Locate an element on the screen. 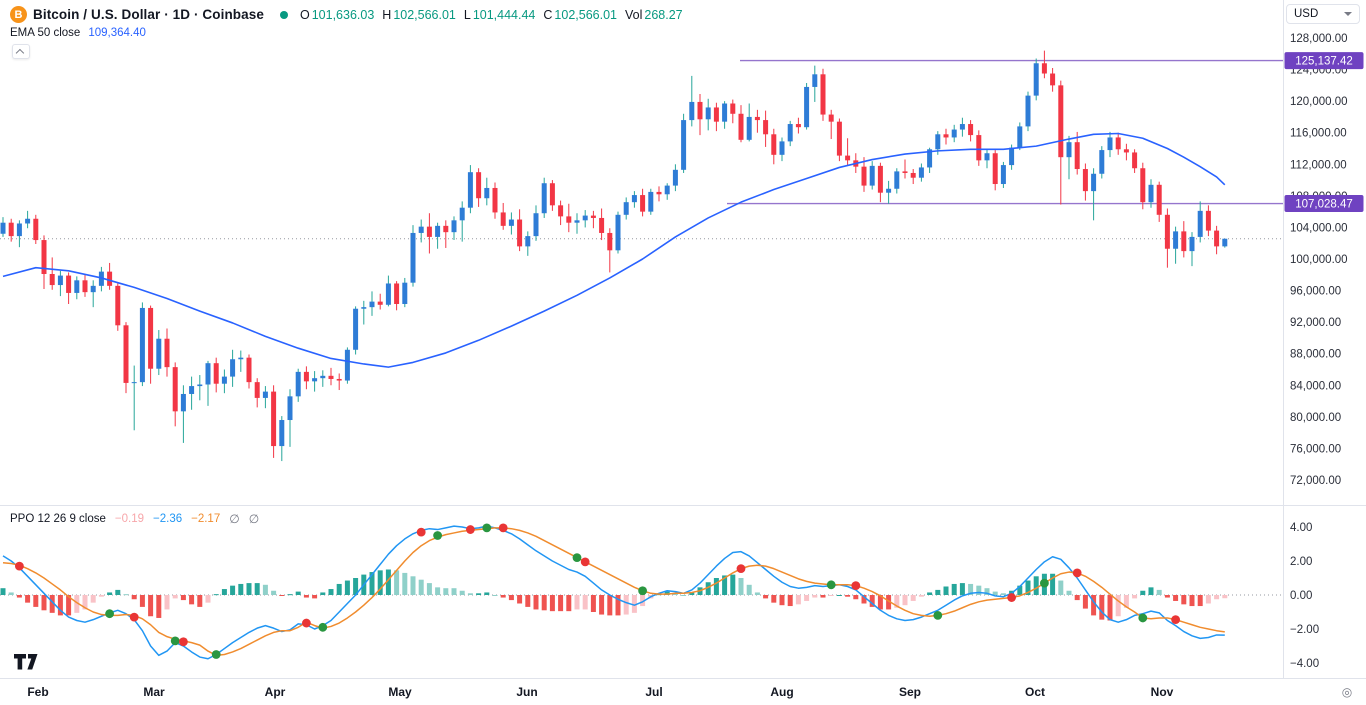 This screenshot has width=1366, height=705. svg-text: 107,028.47 is located at coordinates (1324, 205).